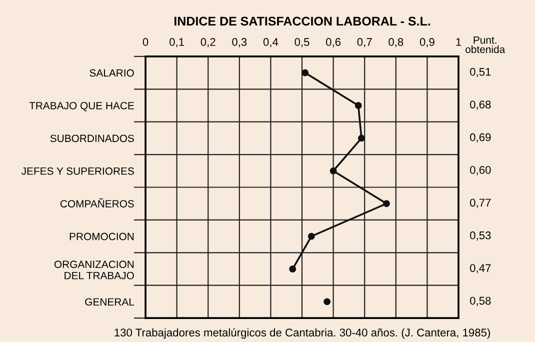 The width and height of the screenshot is (535, 342). I want to click on y-tick-label: COMPAÑEROS, so click(97, 203).